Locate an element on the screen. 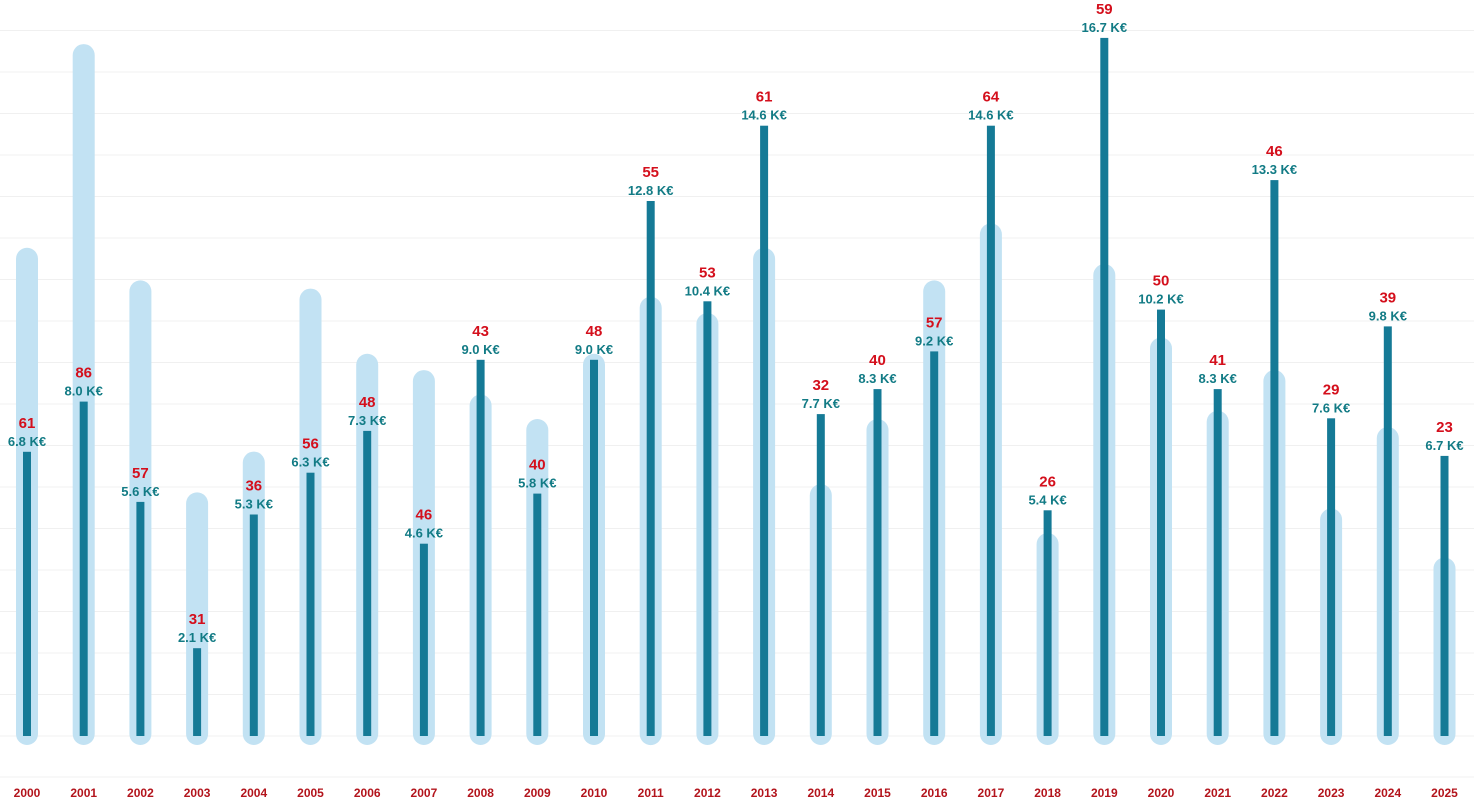 Image resolution: width=1474 pixels, height=805 pixels. amount-bar-2021 is located at coordinates (1217, 562).